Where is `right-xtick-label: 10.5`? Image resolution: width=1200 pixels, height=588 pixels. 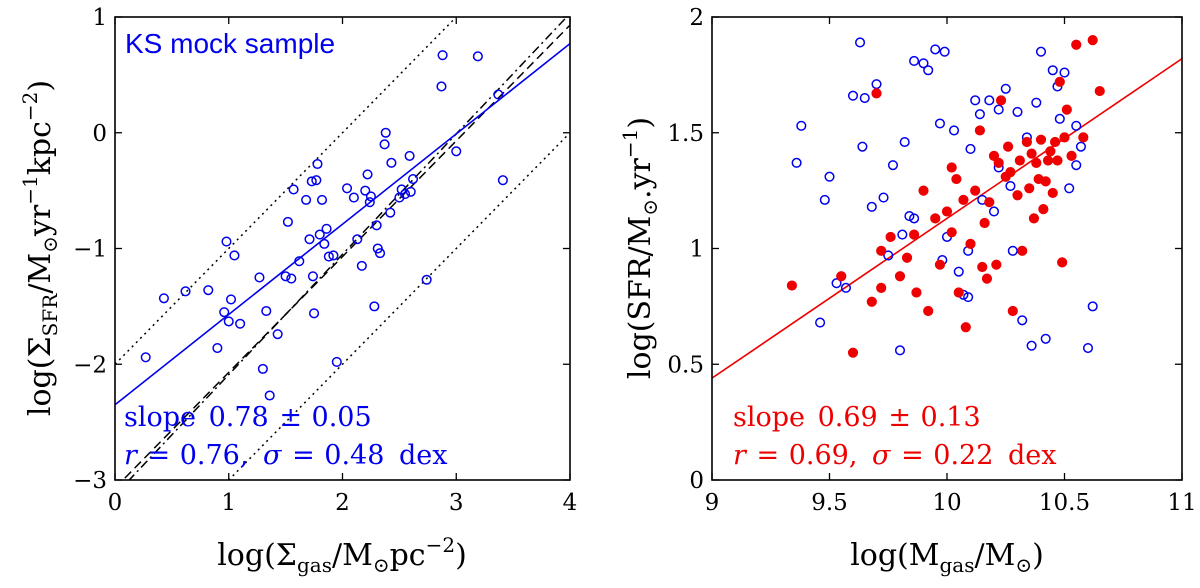 right-xtick-label: 10.5 is located at coordinates (1064, 503).